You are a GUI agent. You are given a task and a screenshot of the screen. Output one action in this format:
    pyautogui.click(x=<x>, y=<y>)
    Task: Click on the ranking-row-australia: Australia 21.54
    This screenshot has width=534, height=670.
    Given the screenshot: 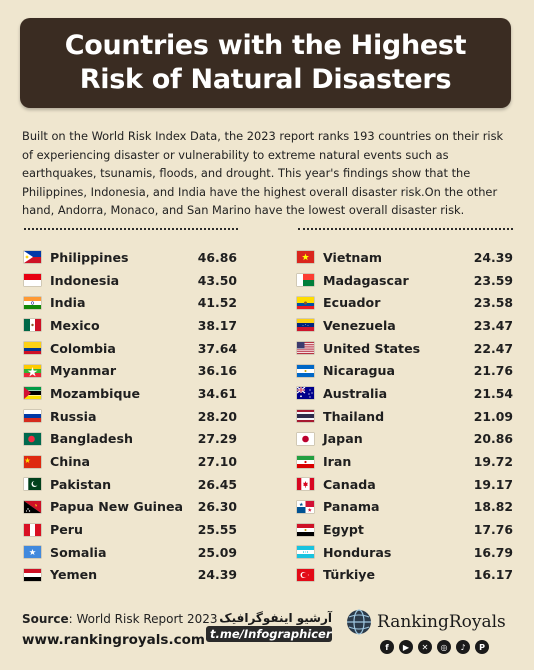 What is the action you would take?
    pyautogui.click(x=405, y=393)
    